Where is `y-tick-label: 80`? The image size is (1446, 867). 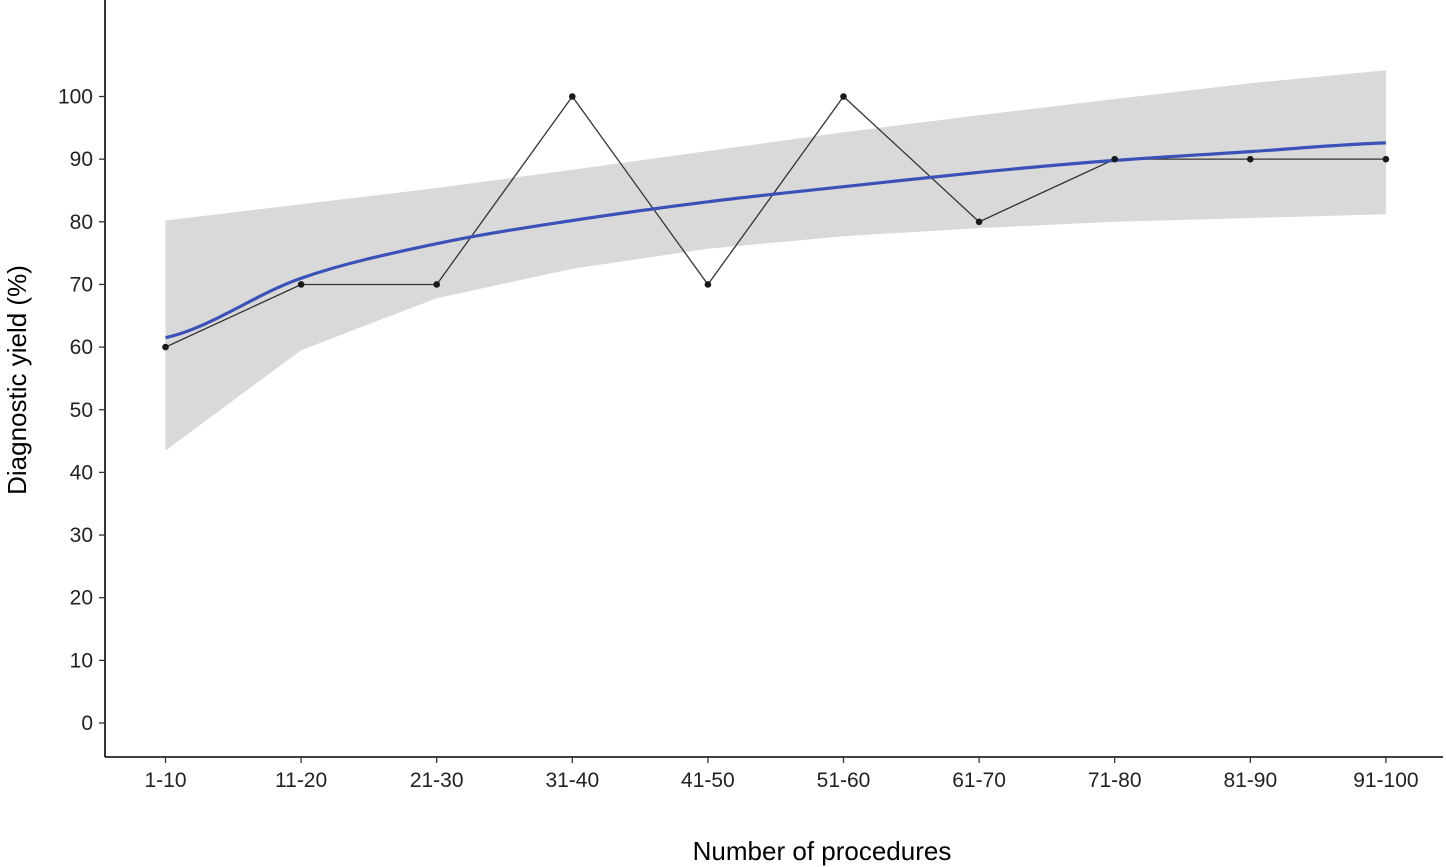
y-tick-label: 80 is located at coordinates (81, 222).